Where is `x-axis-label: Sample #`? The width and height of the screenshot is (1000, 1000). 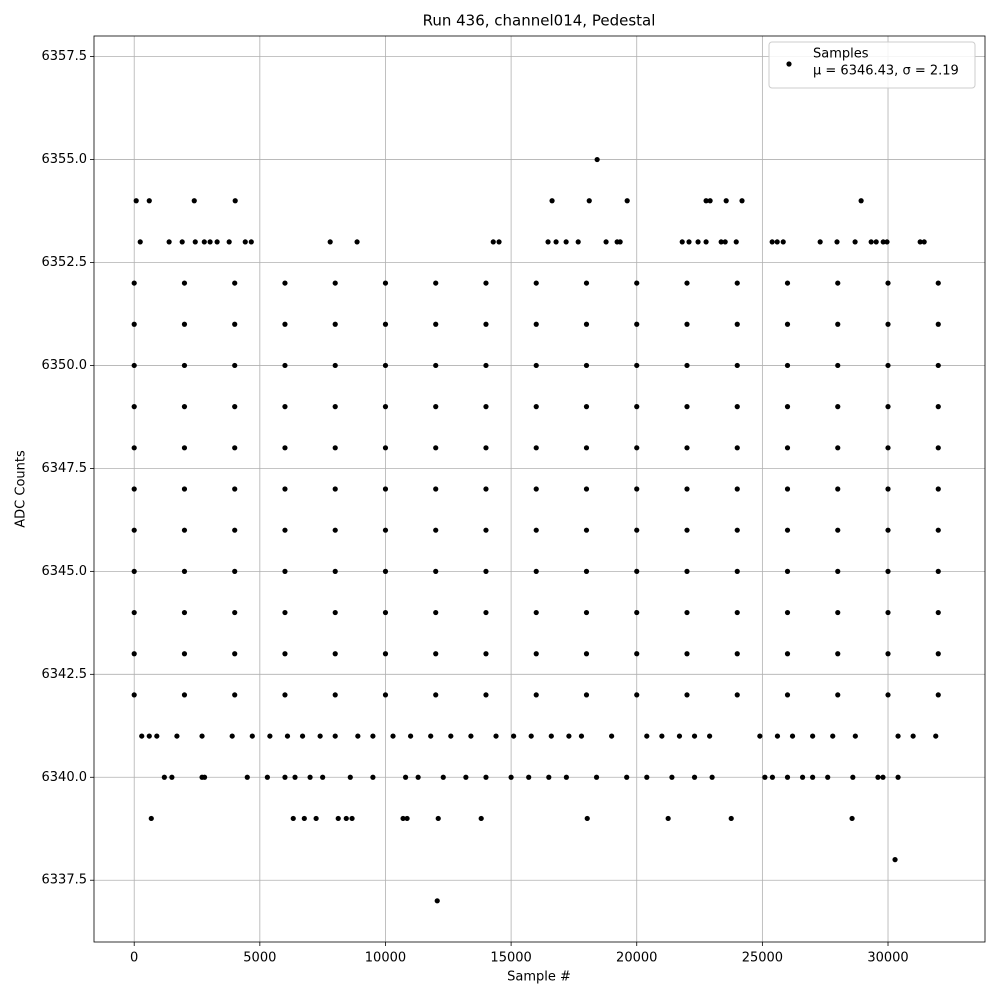
x-axis-label: Sample # is located at coordinates (539, 977).